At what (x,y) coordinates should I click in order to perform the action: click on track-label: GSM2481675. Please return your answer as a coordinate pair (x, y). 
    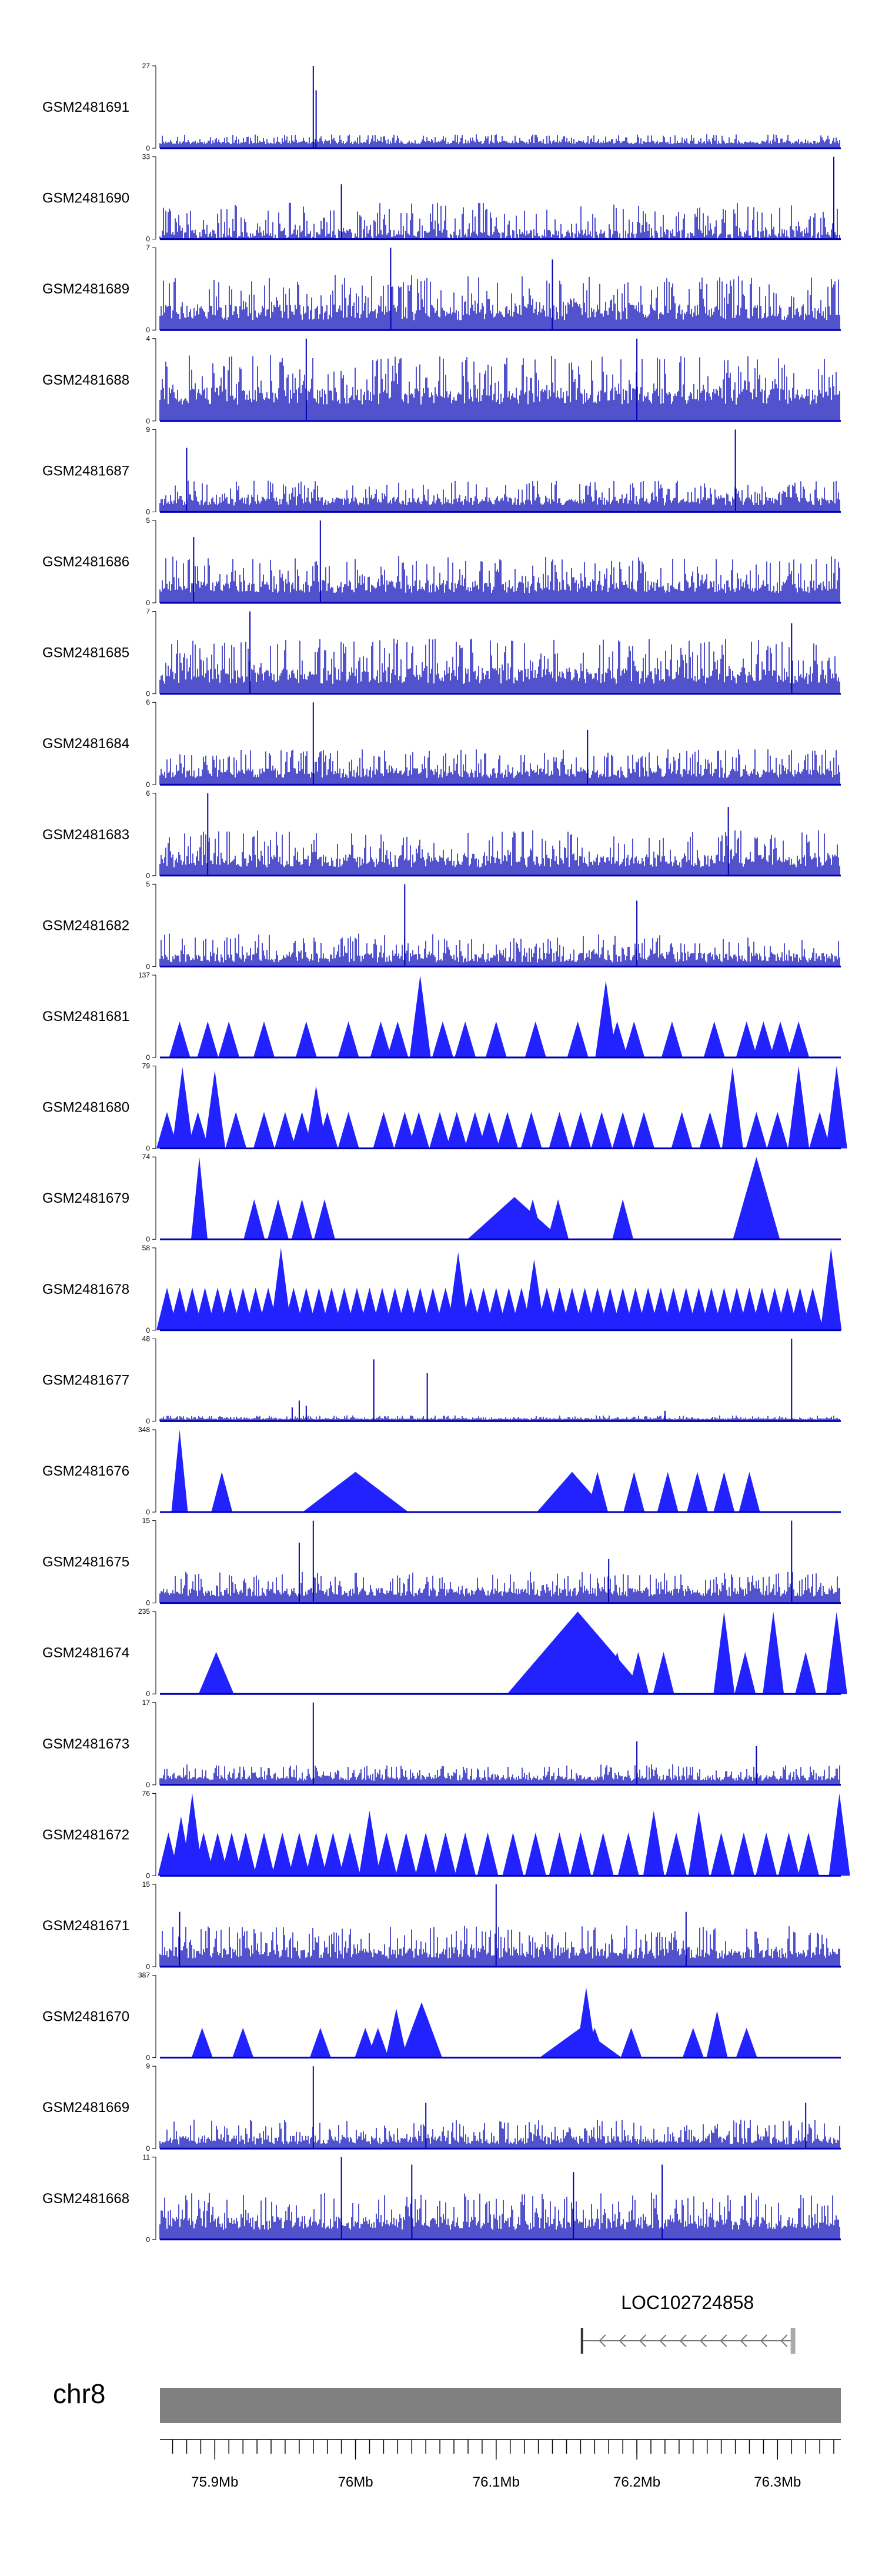
    Looking at the image, I should click on (85, 1562).